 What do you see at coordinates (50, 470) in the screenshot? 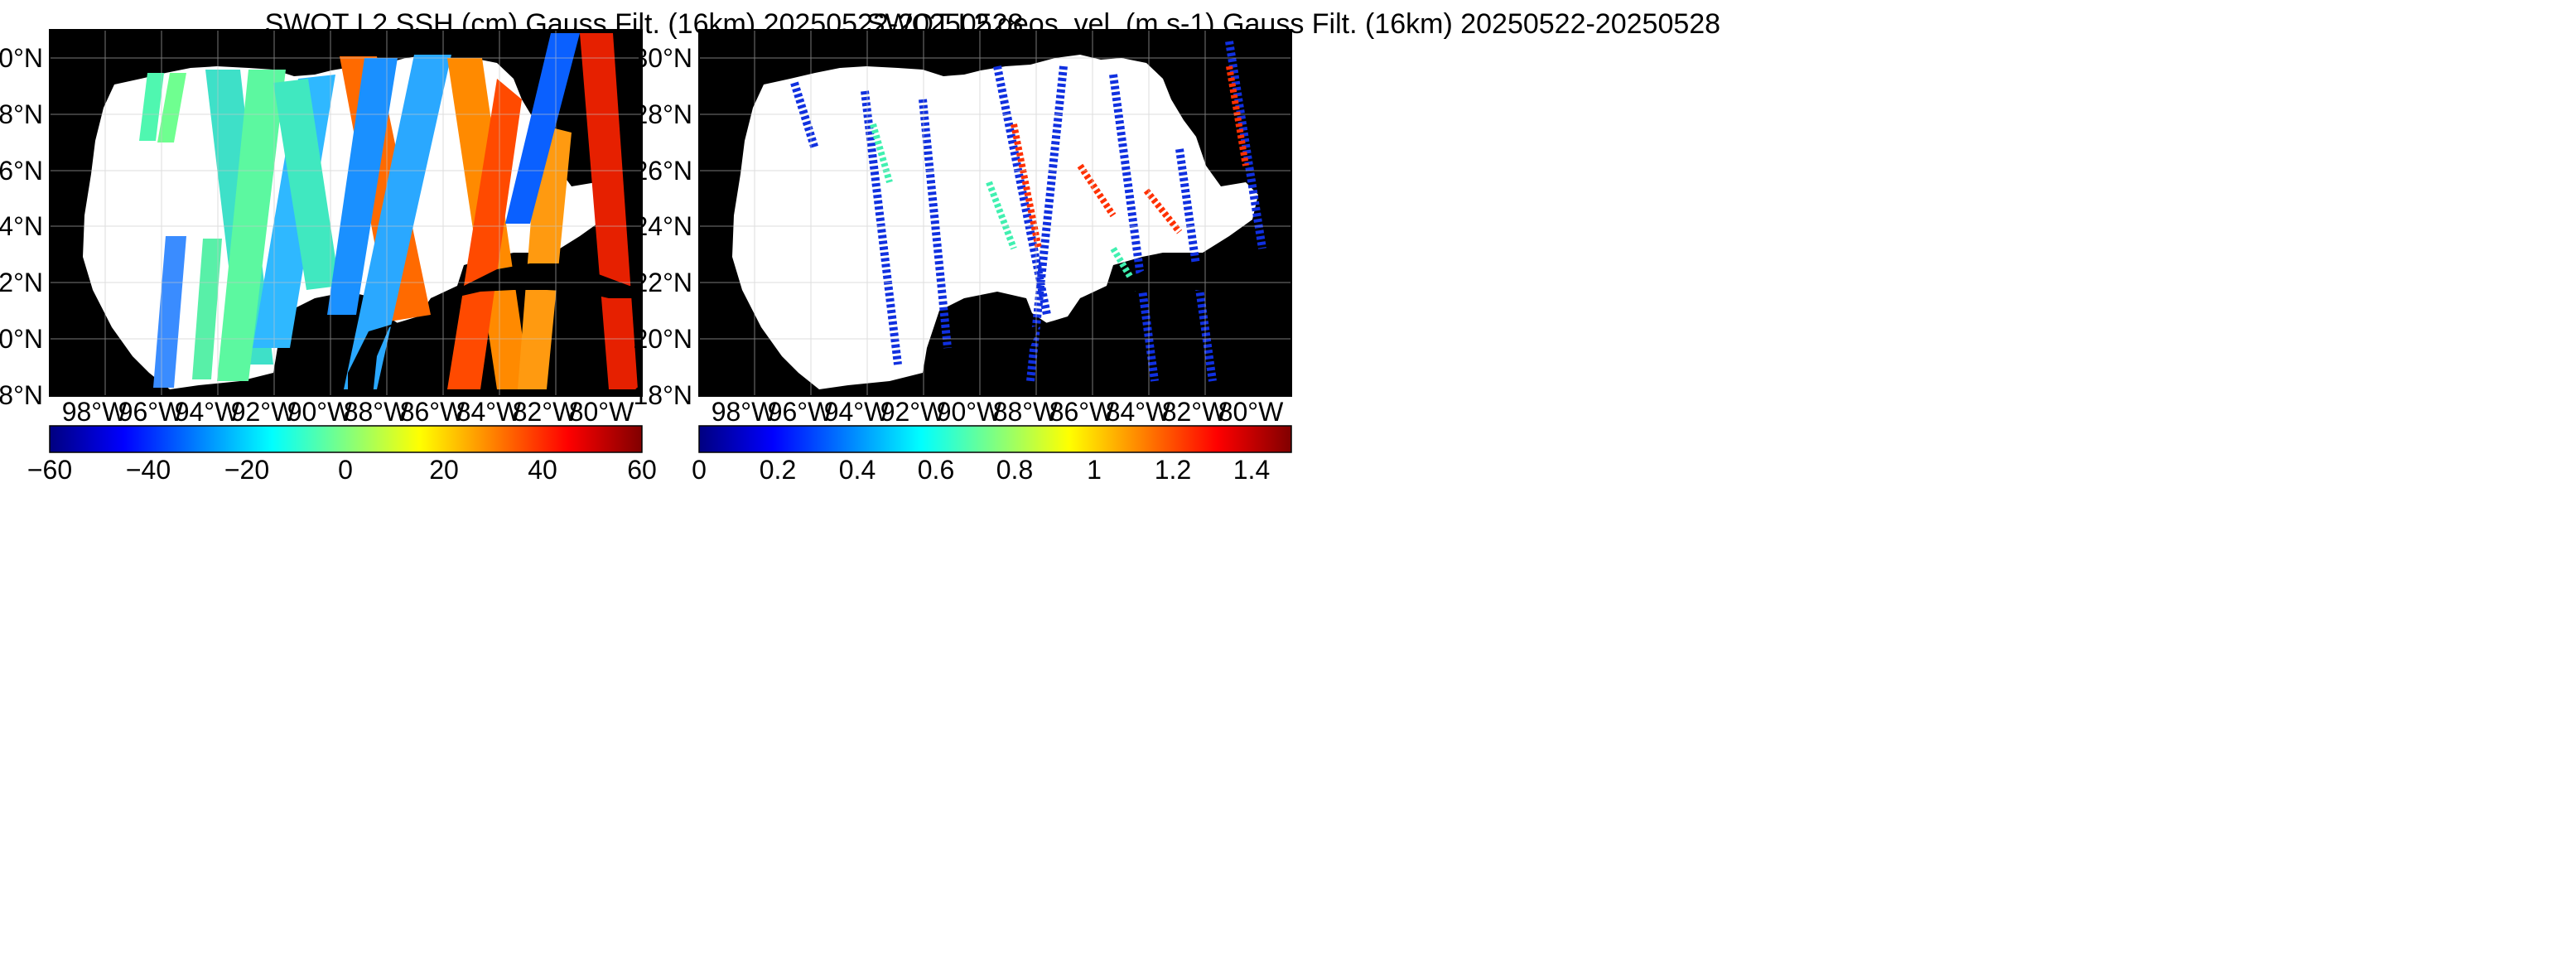
I see `colorbar-tick-label: −60` at bounding box center [50, 470].